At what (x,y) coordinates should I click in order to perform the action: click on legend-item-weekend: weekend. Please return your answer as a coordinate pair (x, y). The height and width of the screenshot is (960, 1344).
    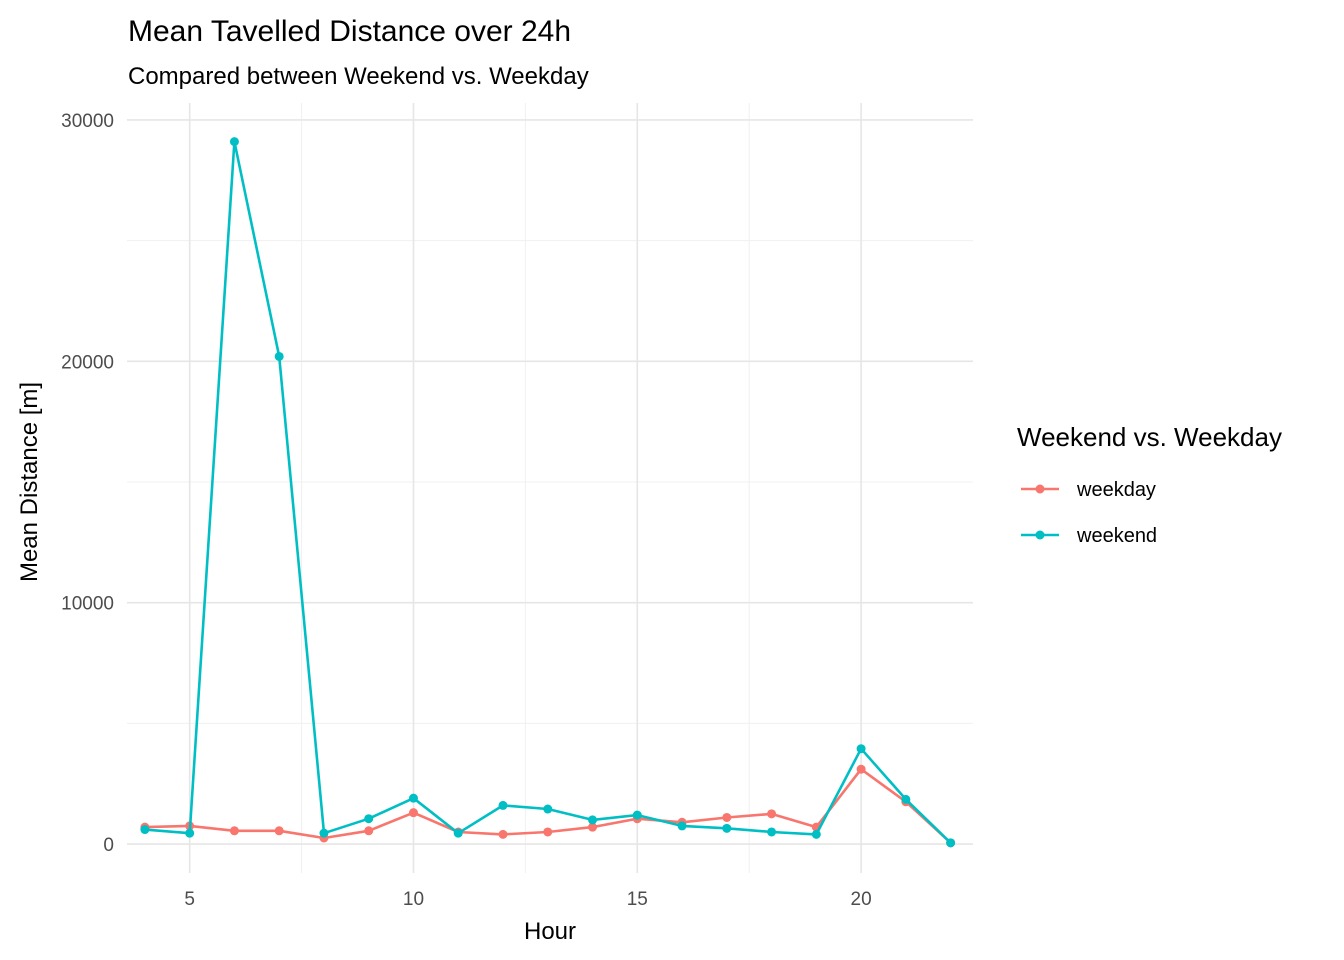
    Looking at the image, I should click on (1089, 536).